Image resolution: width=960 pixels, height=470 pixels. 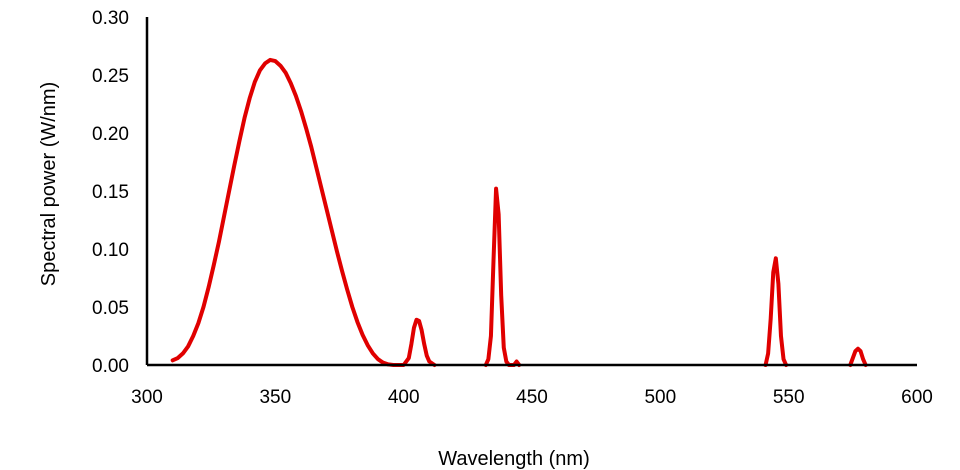 What do you see at coordinates (110, 308) in the screenshot?
I see `y-tick-label: 0.05` at bounding box center [110, 308].